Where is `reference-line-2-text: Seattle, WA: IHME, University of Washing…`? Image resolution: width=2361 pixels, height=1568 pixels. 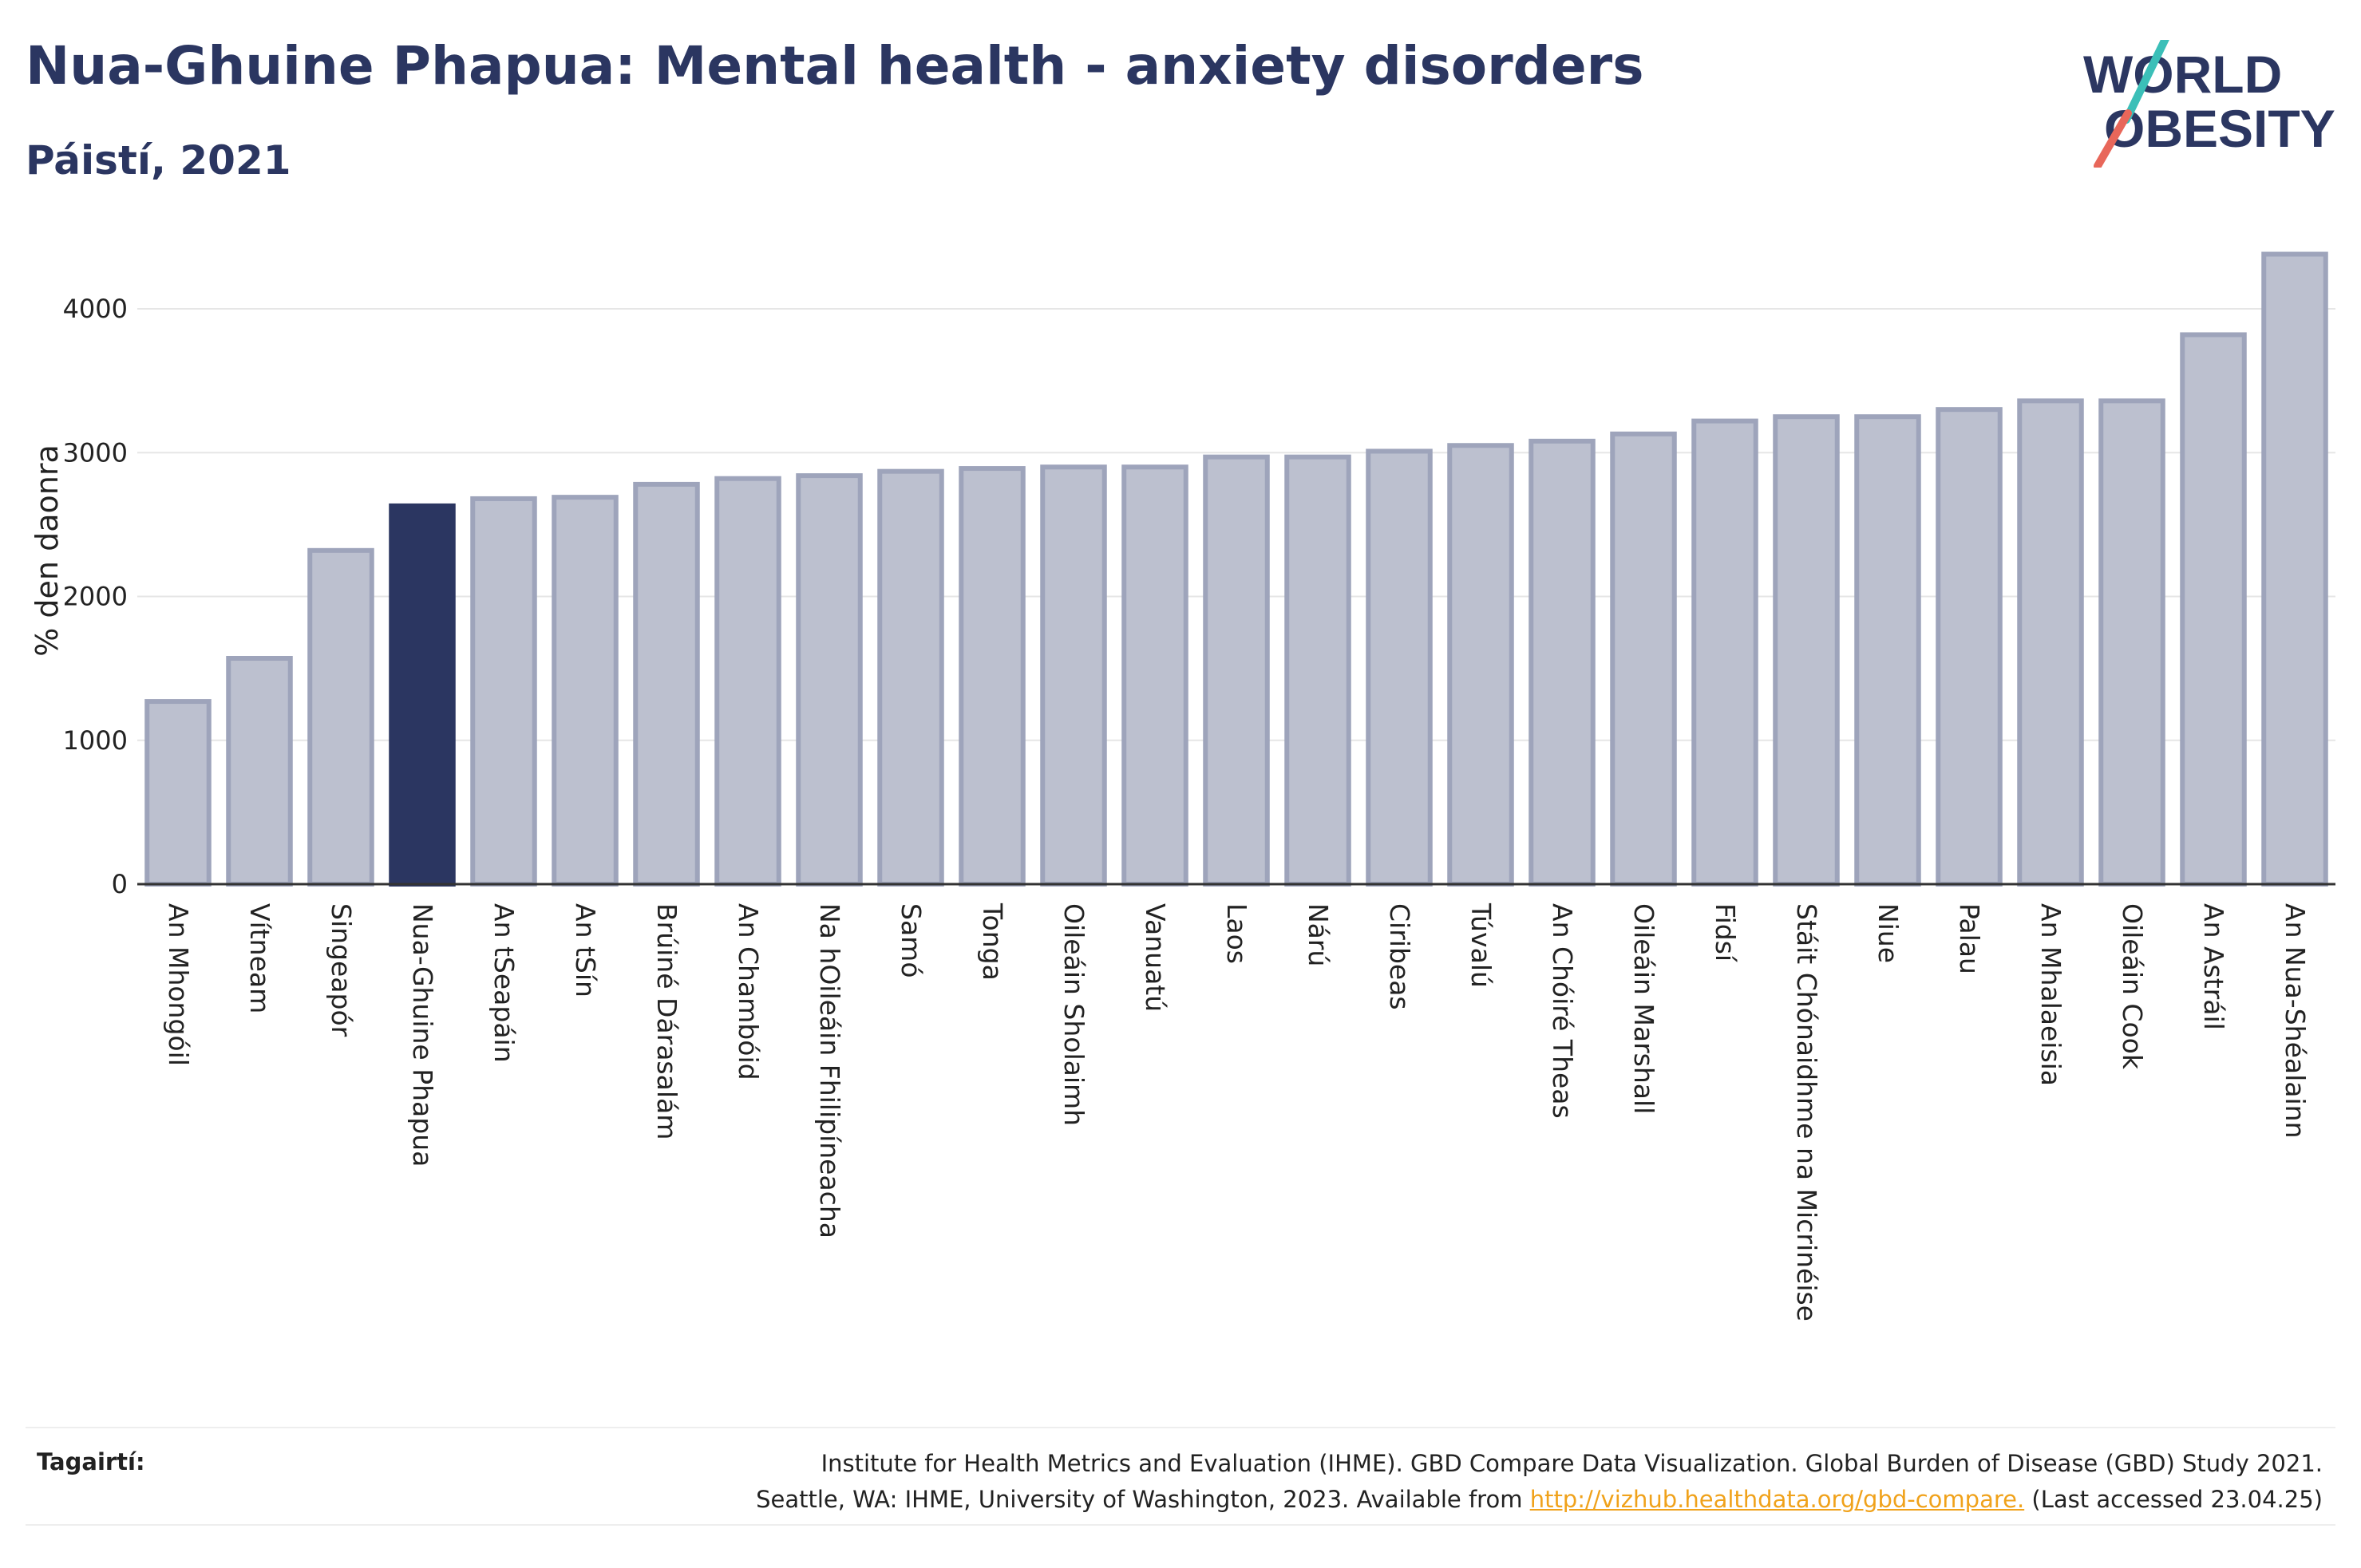 reference-line-2-text: Seattle, WA: IHME, University of Washing… is located at coordinates (1139, 1499).